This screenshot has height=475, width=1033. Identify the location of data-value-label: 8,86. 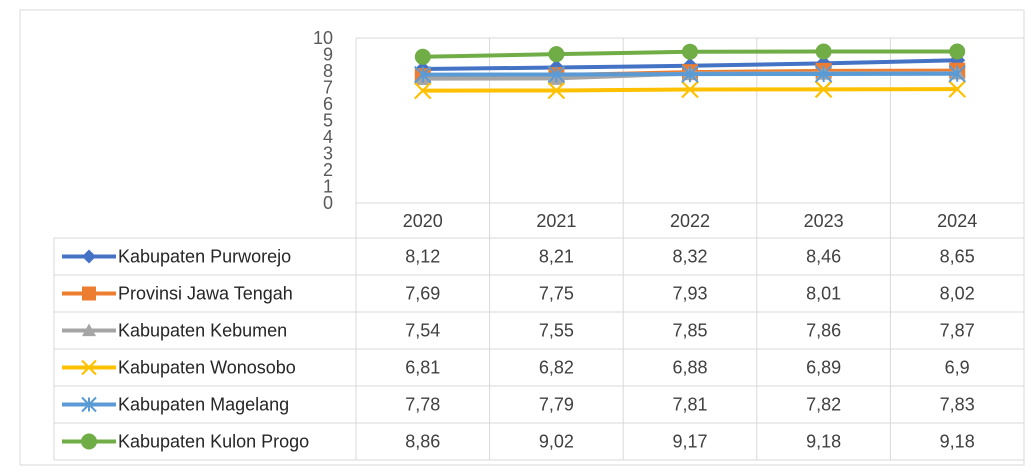
(422, 442).